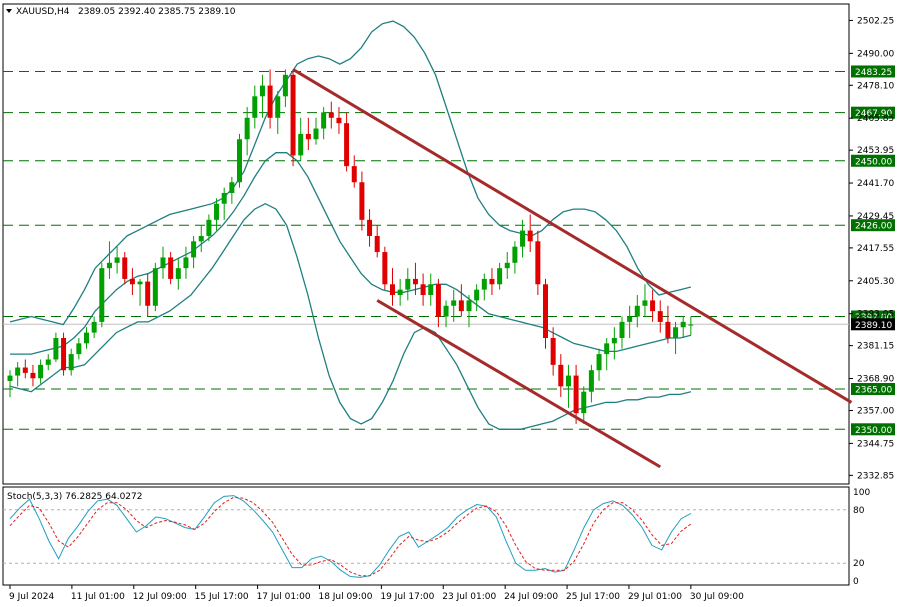 This screenshot has width=897, height=607. Describe the element at coordinates (875, 282) in the screenshot. I see `y-tick-label: 2405.30` at that location.